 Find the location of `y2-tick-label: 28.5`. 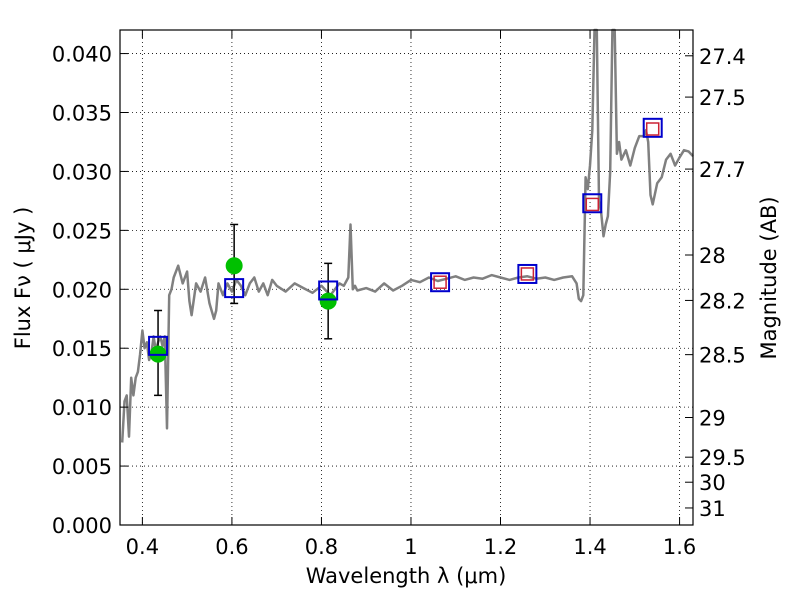

y2-tick-label: 28.5 is located at coordinates (722, 356).